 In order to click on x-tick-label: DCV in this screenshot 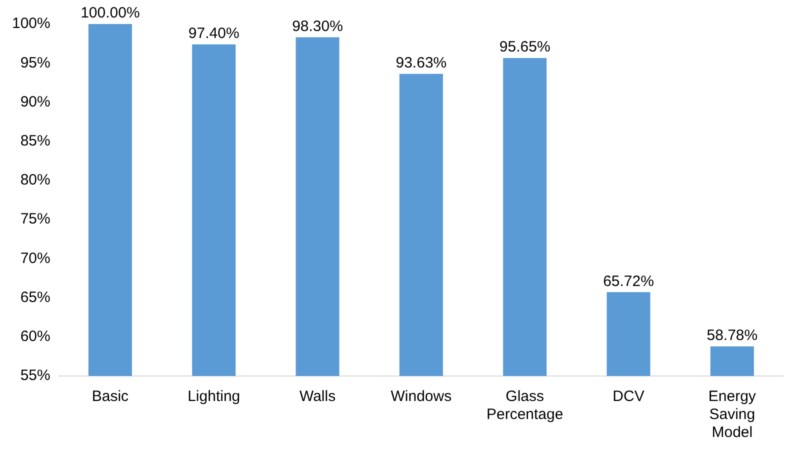, I will do `click(628, 397)`.